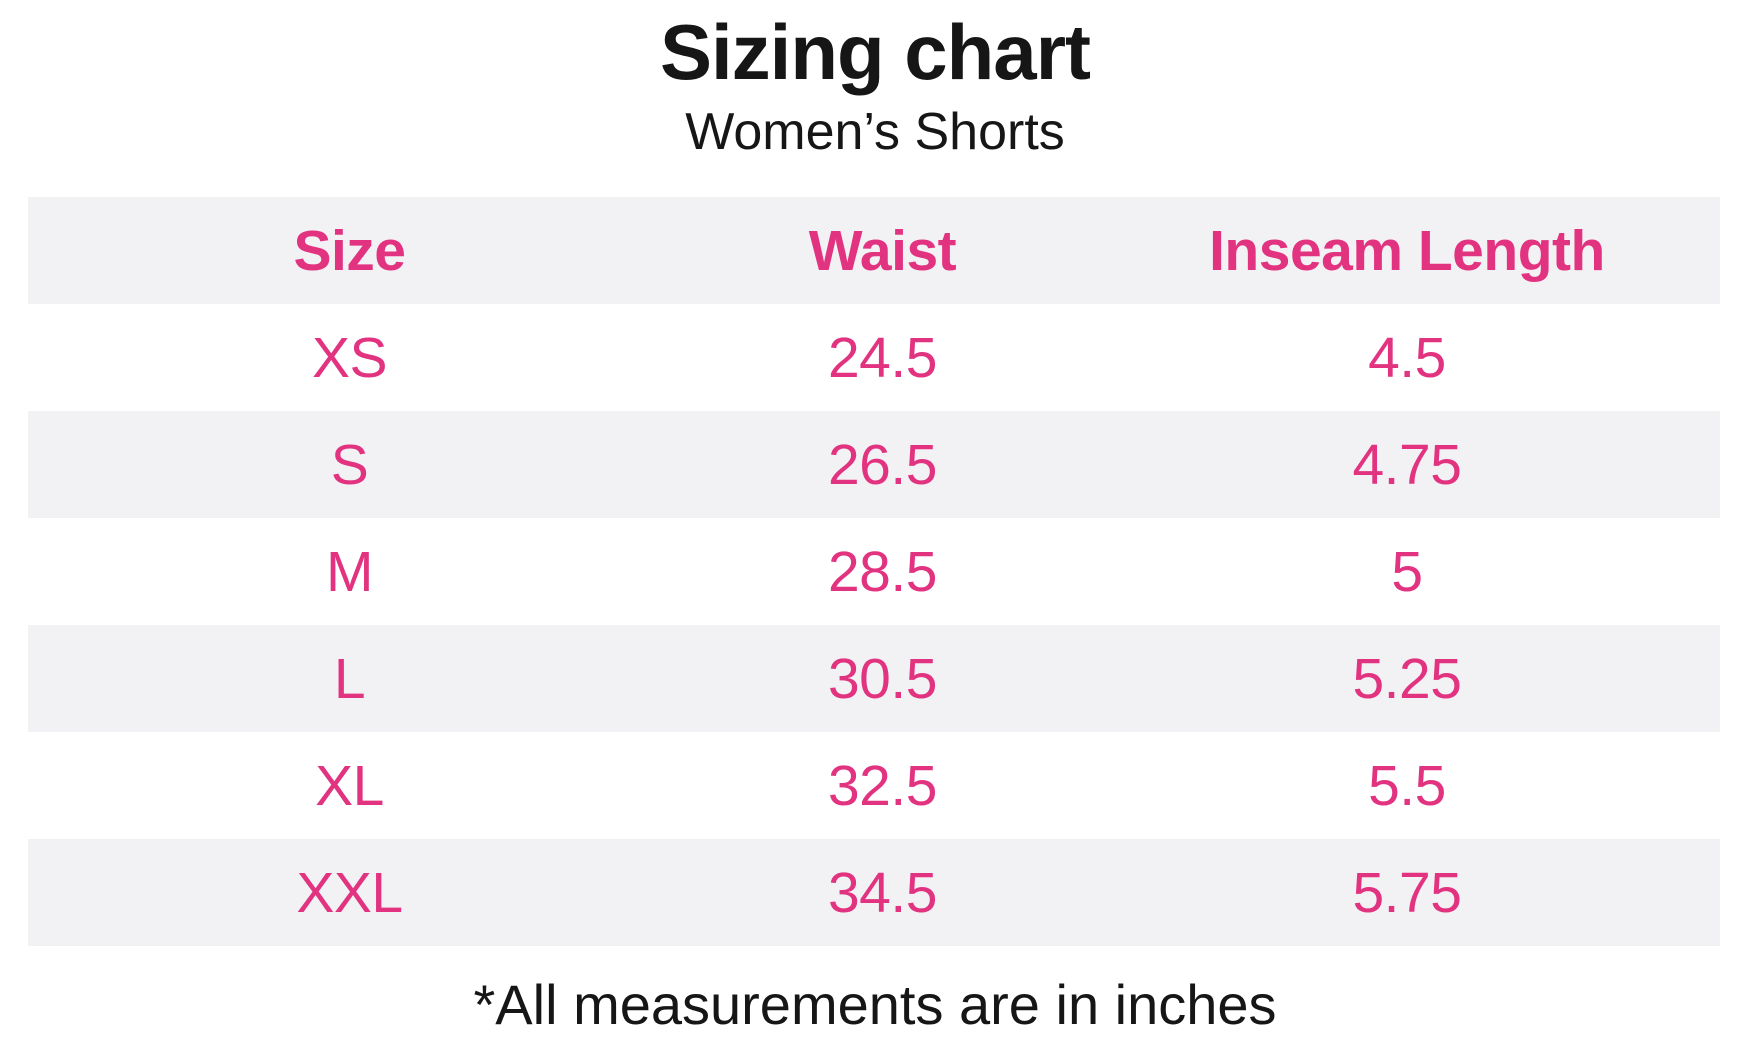 The image size is (1750, 1056). I want to click on cell-inseam-length: 5, so click(1407, 571).